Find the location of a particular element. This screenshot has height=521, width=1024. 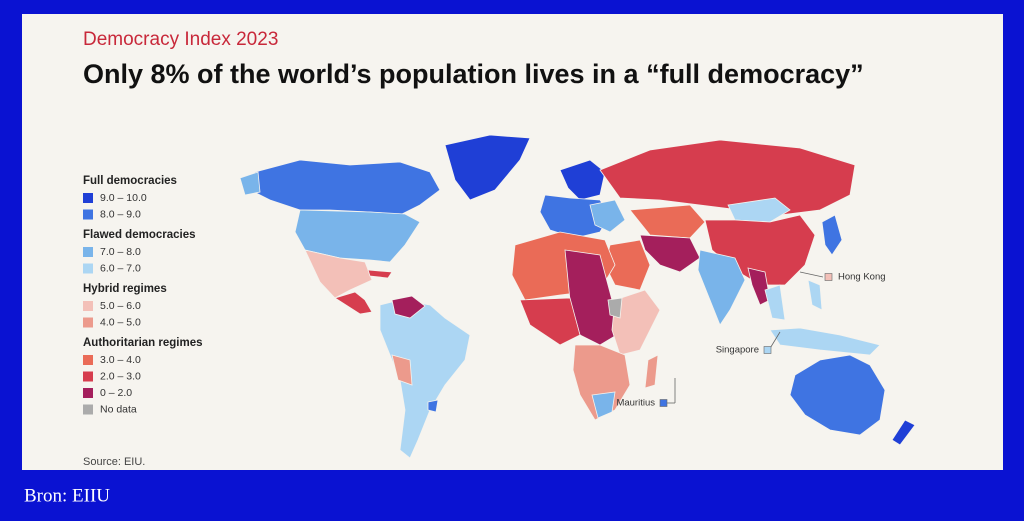

south-africa is located at coordinates (603, 405).